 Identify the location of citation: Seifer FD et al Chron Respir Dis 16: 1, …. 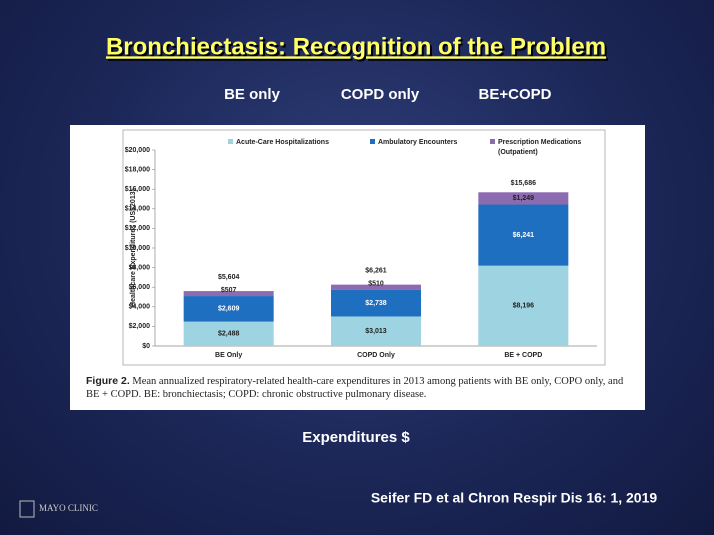
(514, 498).